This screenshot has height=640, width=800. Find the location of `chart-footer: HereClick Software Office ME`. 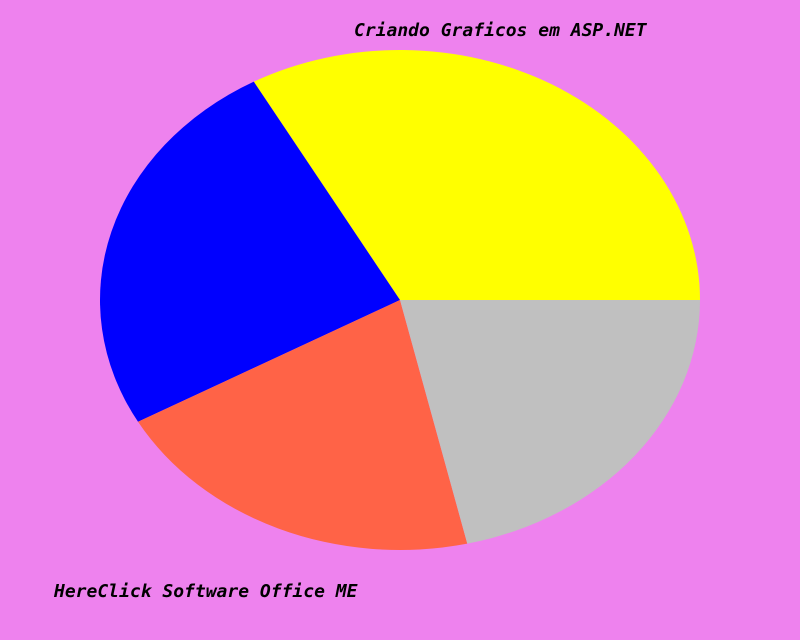

chart-footer: HereClick Software Office ME is located at coordinates (206, 591).